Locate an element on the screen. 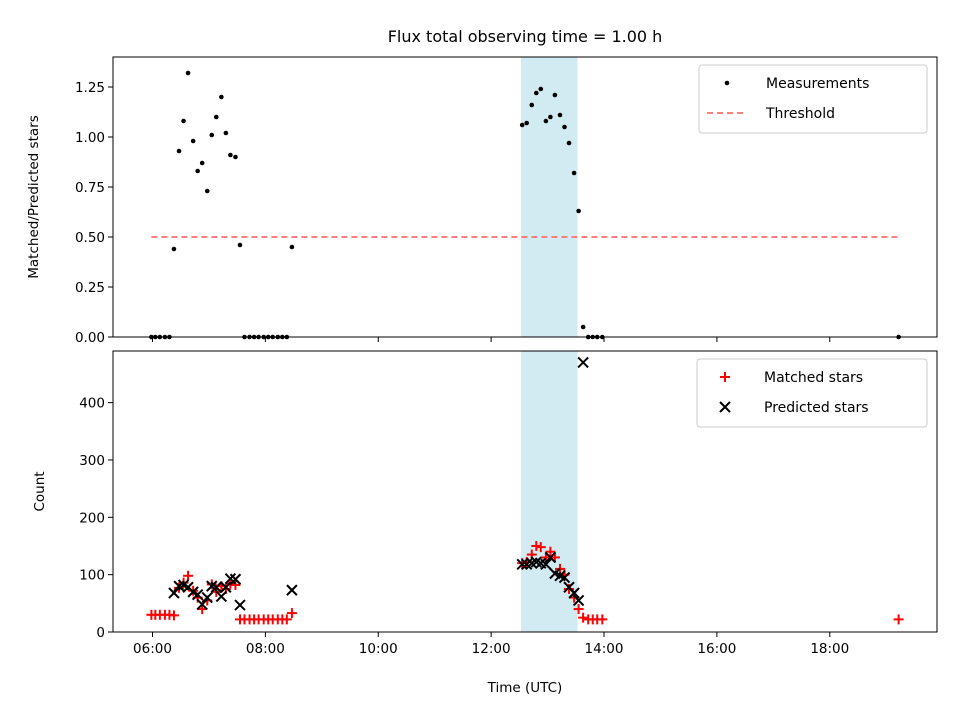 This screenshot has height=720, width=960. y-tick-label: 0.75 is located at coordinates (90, 188).